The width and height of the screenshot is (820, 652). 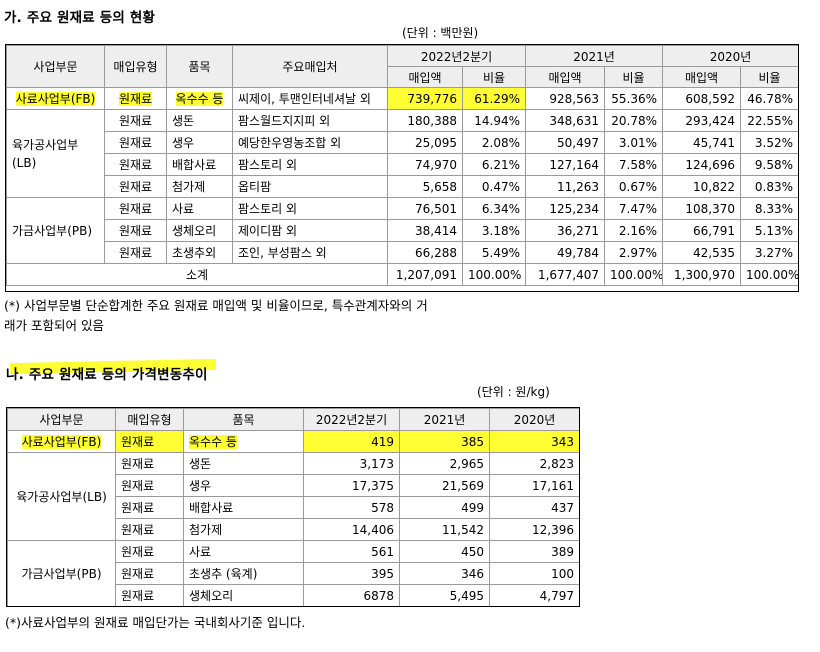 I want to click on value-cell: 2.08%, so click(x=494, y=142).